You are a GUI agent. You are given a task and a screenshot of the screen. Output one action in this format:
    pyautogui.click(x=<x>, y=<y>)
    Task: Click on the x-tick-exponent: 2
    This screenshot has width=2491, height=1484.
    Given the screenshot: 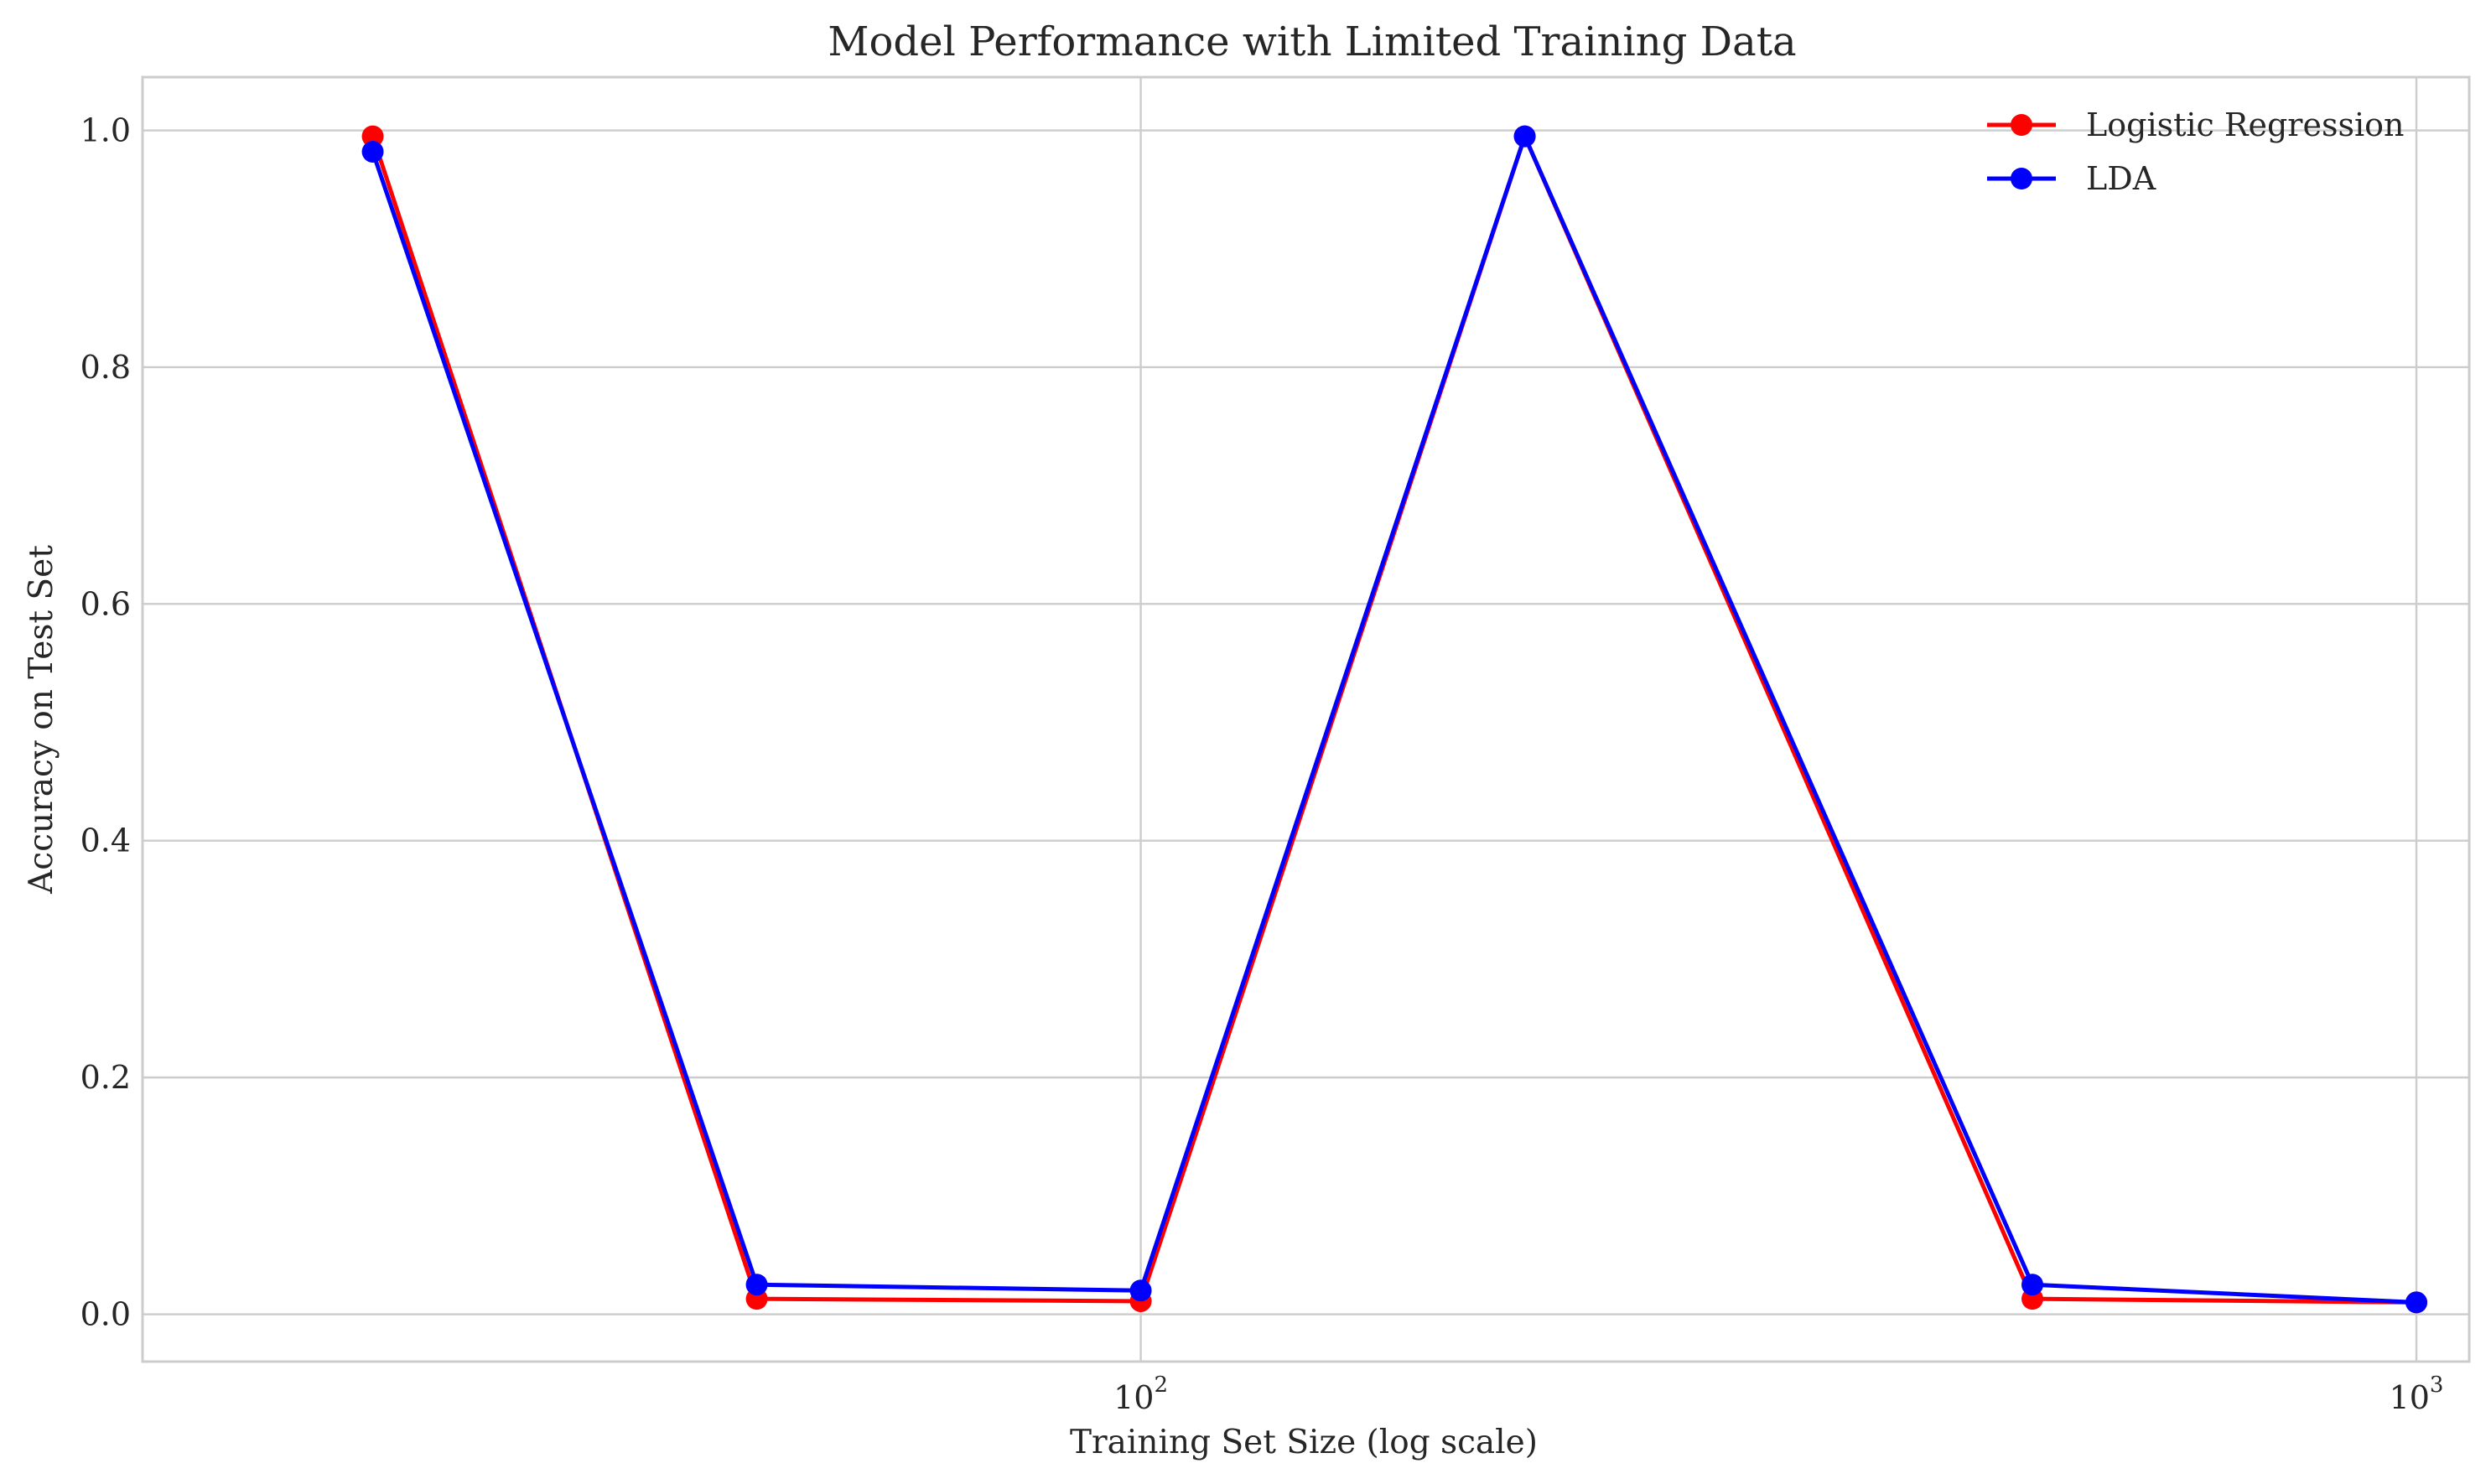 What is the action you would take?
    pyautogui.click(x=1161, y=1385)
    